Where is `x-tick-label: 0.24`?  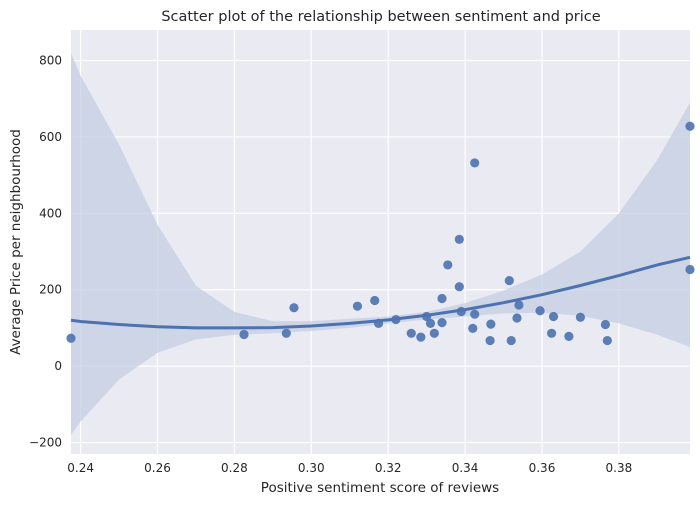 x-tick-label: 0.24 is located at coordinates (80, 468).